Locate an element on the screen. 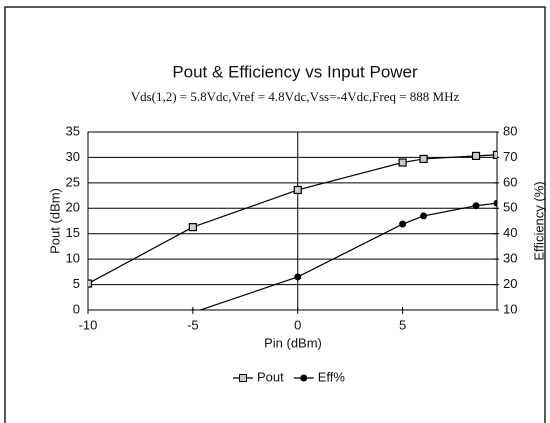 The height and width of the screenshot is (423, 550). y-tick-label: 0 is located at coordinates (76, 308).